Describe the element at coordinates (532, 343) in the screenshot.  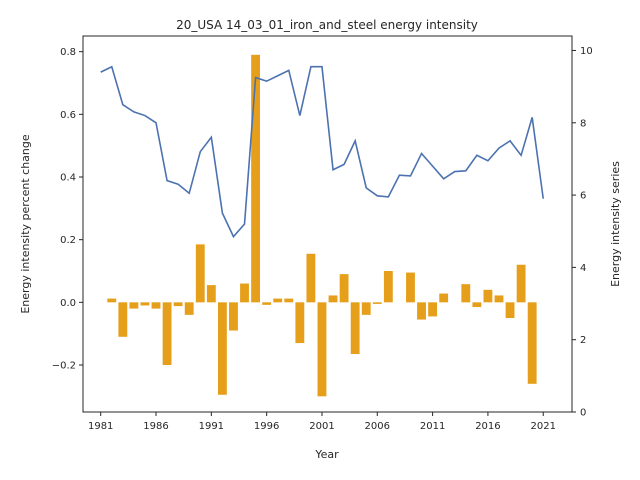
I see `bar-2020` at that location.